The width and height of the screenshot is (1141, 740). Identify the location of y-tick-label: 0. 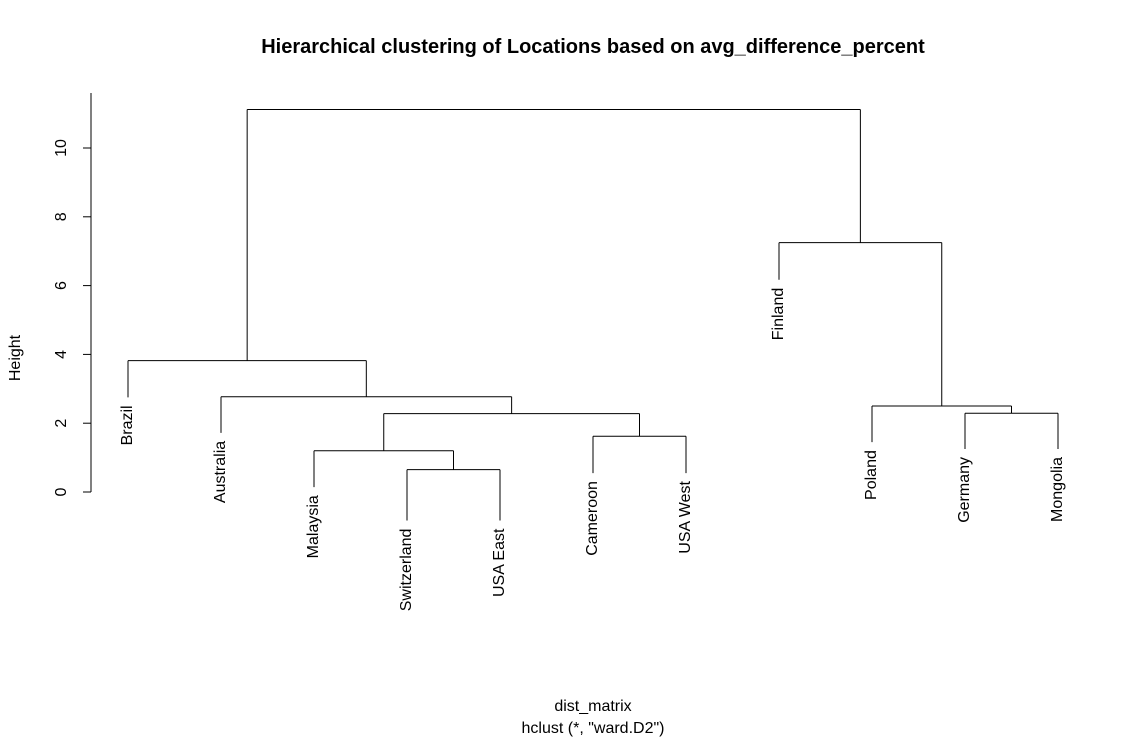
(61, 491).